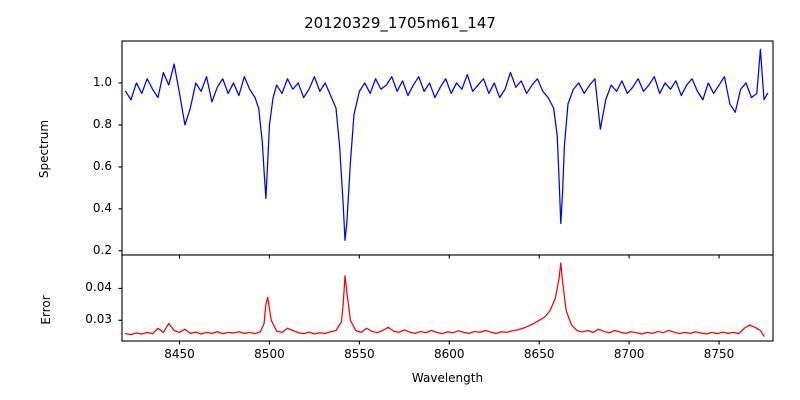 Image resolution: width=800 pixels, height=400 pixels. Describe the element at coordinates (102, 249) in the screenshot. I see `y-tick-label: 0.2` at that location.